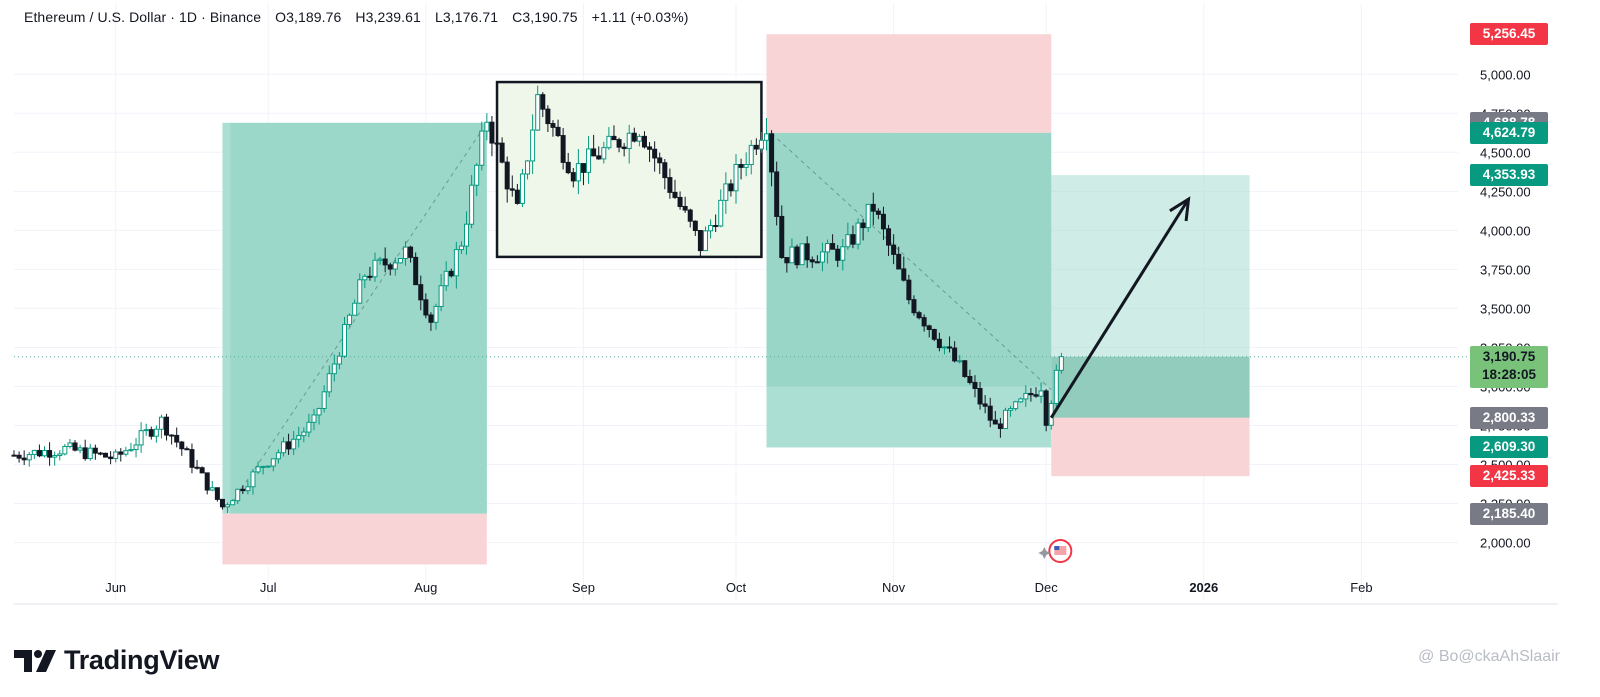 The height and width of the screenshot is (697, 1600). Describe the element at coordinates (1505, 230) in the screenshot. I see `price-tick-label: 4,000.00` at that location.